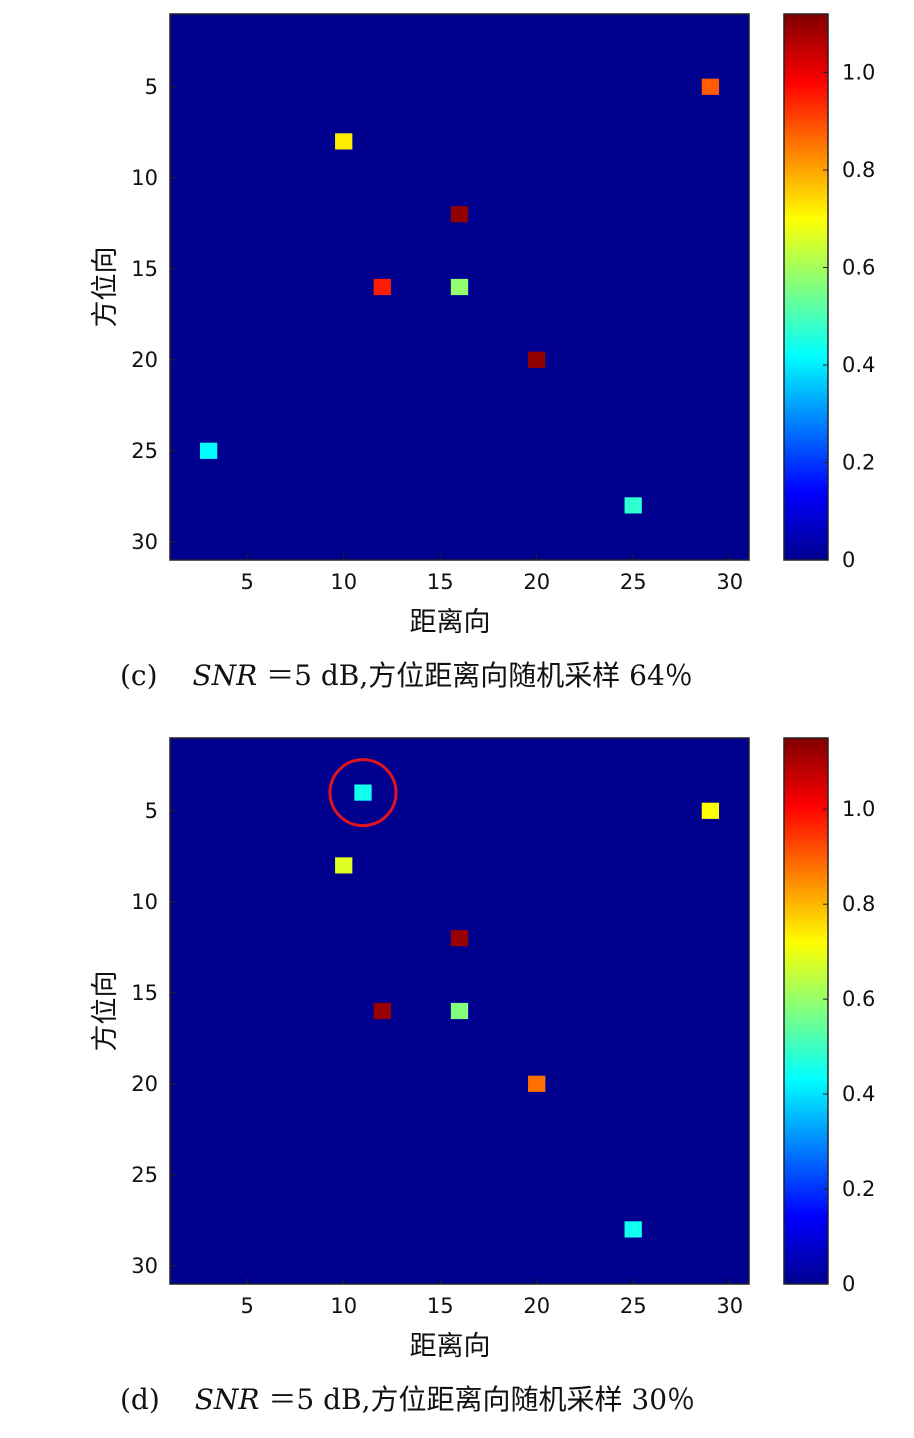 This screenshot has height=1438, width=914. I want to click on caption-text: ＝5 dB,方位距离向随机采样 30％, so click(481, 1399).